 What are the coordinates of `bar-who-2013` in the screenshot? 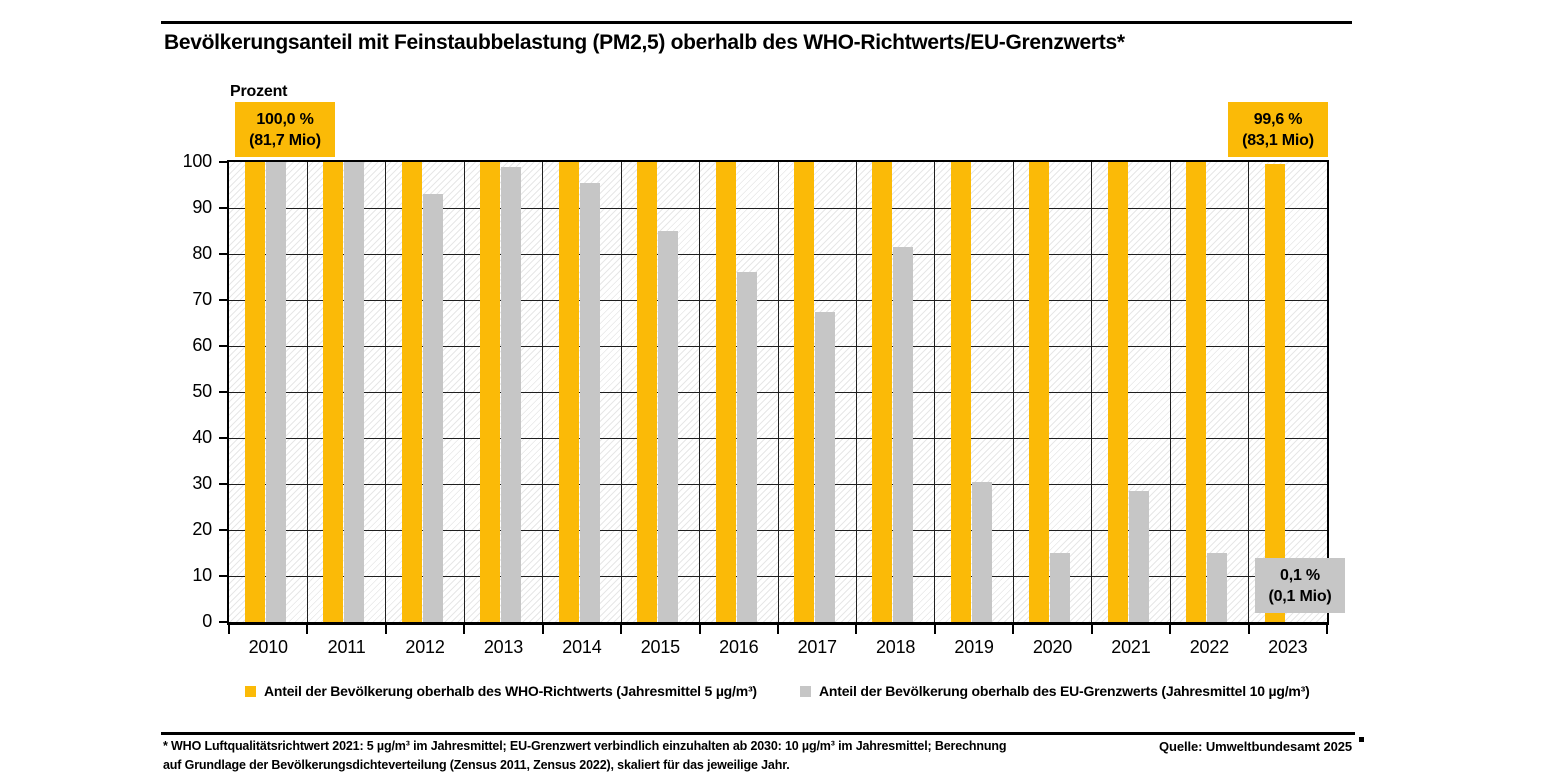 It's located at (490, 392).